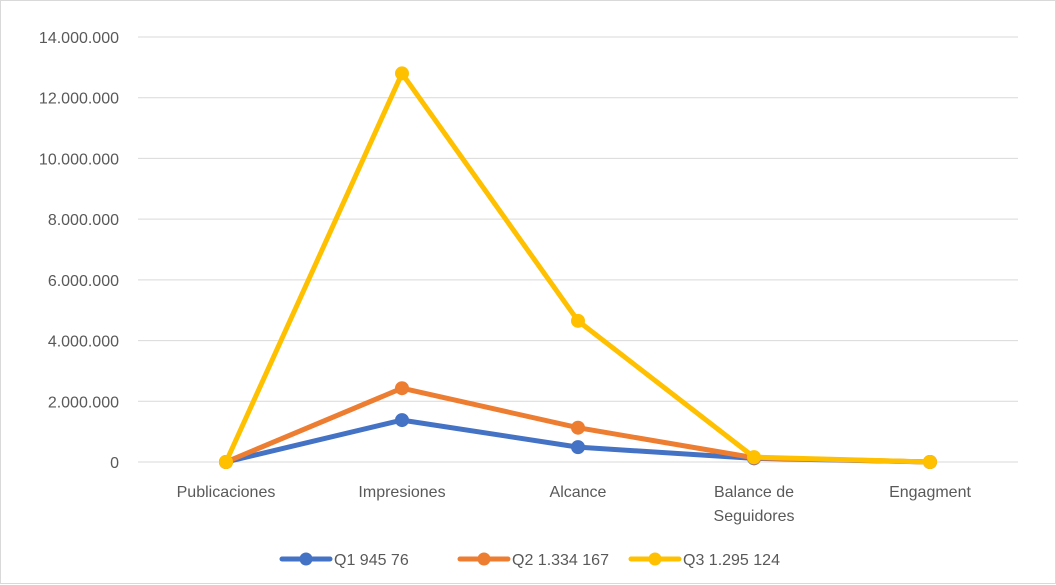 Image resolution: width=1056 pixels, height=585 pixels. What do you see at coordinates (83, 220) in the screenshot?
I see `y-tick-label: 8.000.000` at bounding box center [83, 220].